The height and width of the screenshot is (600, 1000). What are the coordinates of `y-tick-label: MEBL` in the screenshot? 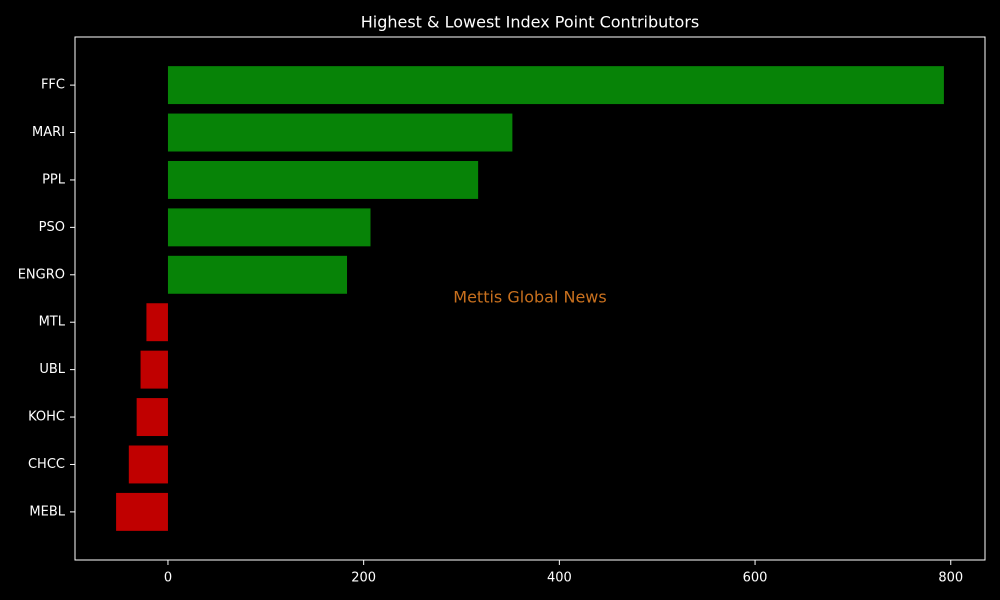 It's located at (47, 511).